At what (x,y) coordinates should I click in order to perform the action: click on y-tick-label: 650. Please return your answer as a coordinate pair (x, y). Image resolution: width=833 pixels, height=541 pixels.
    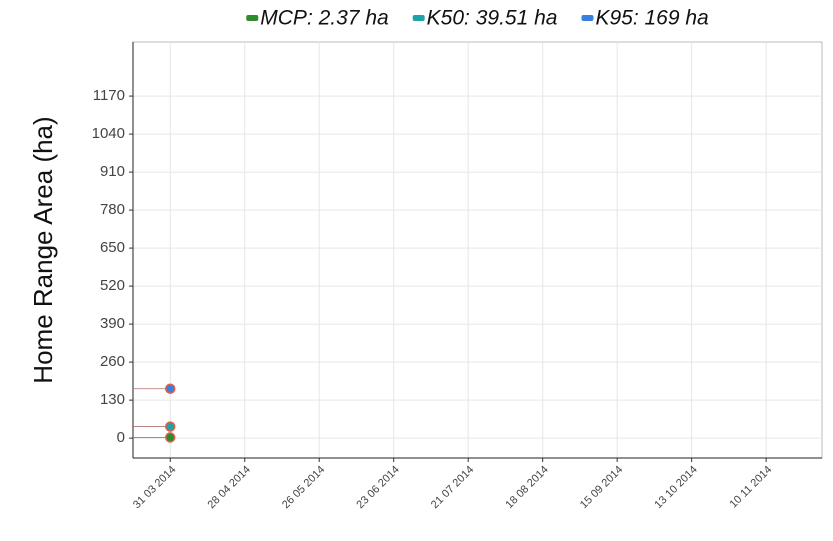
    Looking at the image, I should click on (112, 247).